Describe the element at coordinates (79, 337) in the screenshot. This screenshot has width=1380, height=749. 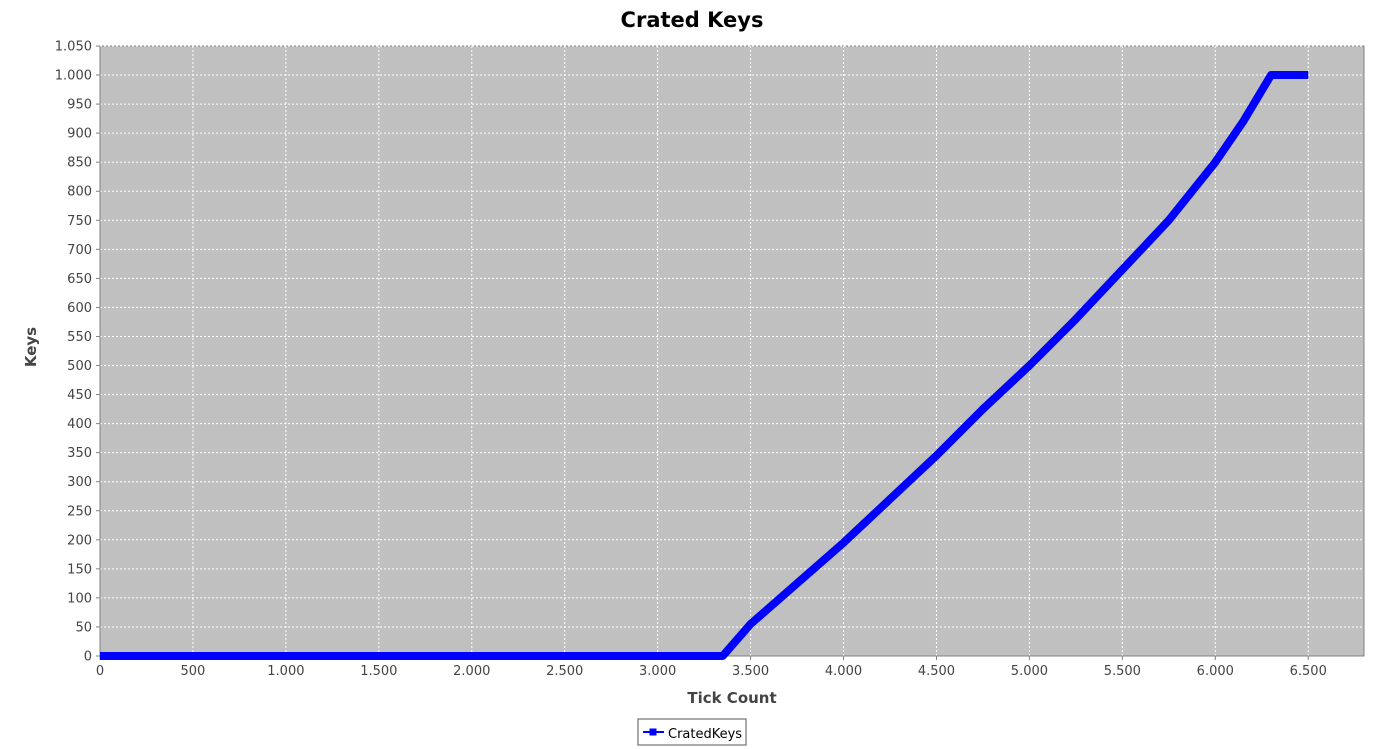
I see `y-tick-label: 550` at that location.